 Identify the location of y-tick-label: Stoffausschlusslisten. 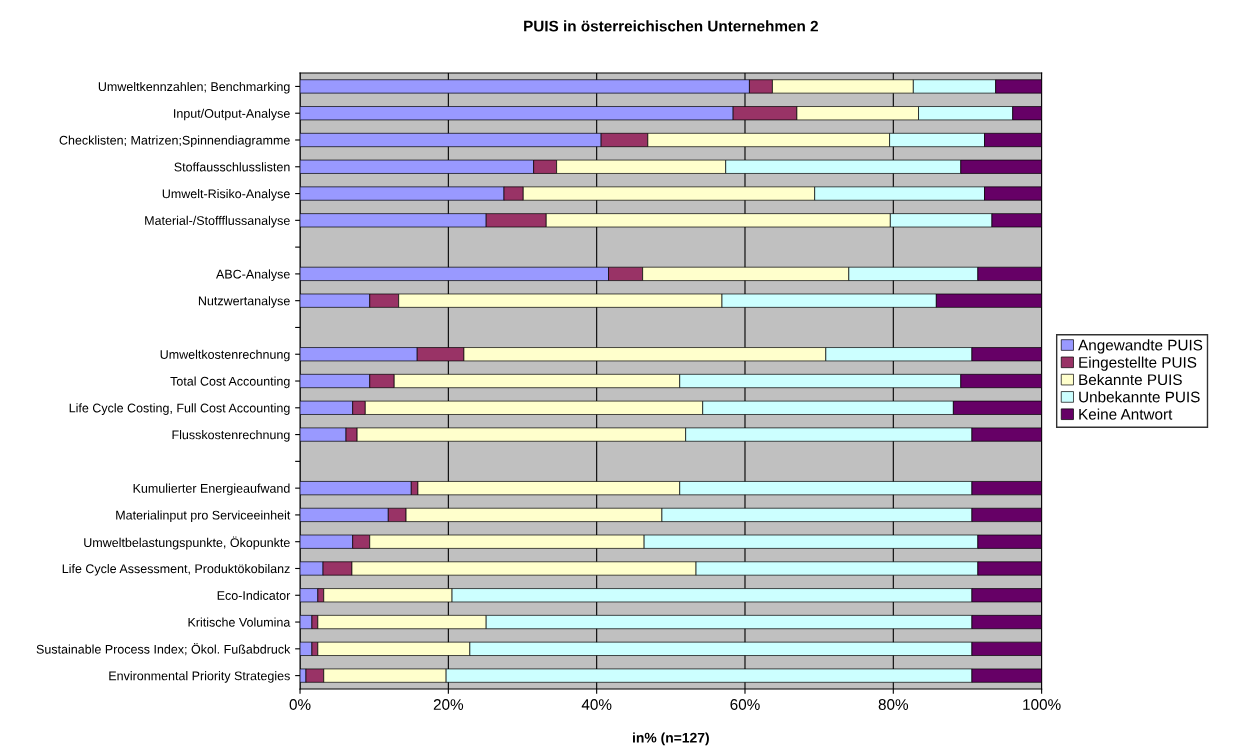
(232, 167).